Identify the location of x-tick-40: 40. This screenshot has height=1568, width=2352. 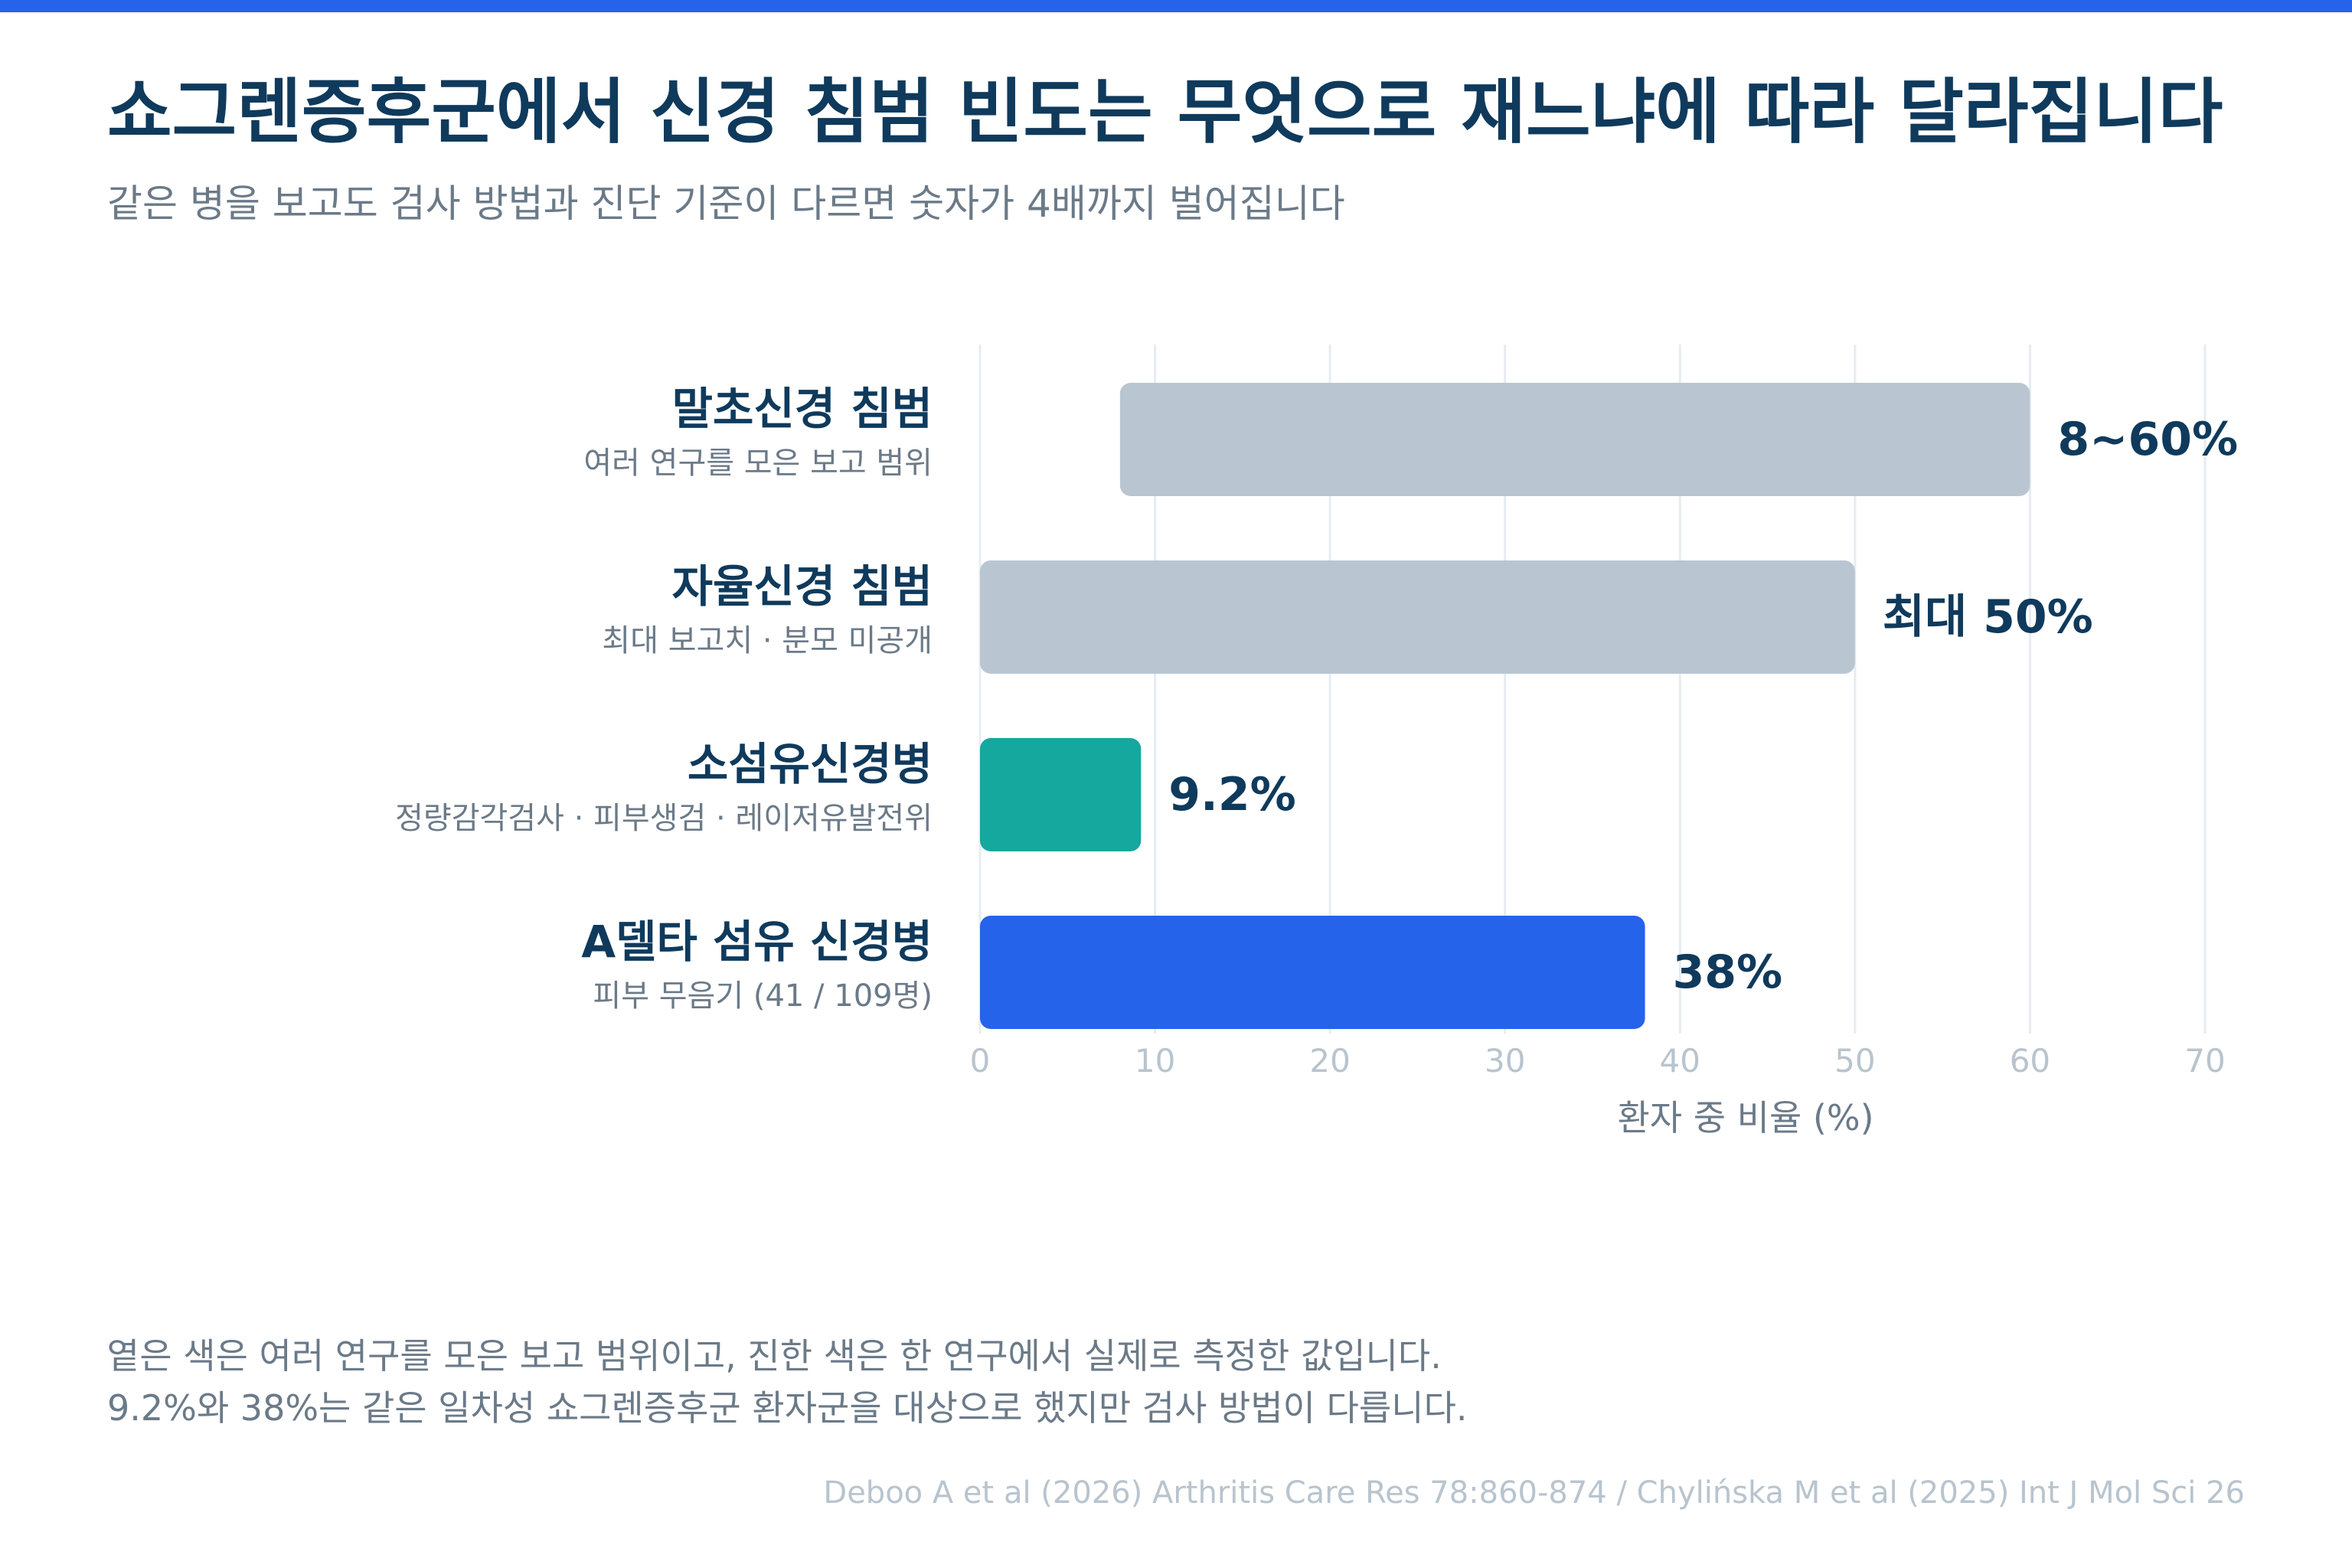
(1680, 1061).